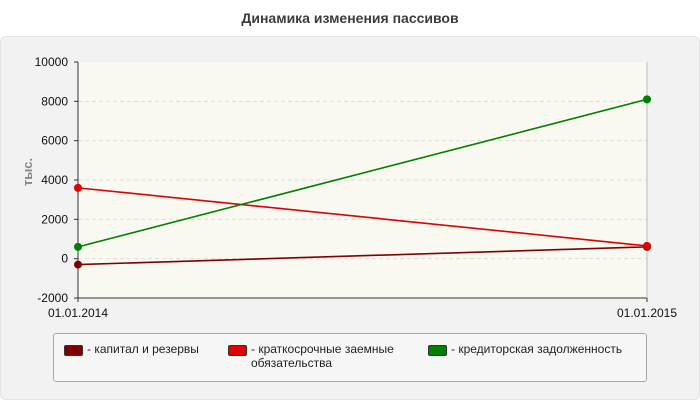 This screenshot has height=400, width=700. Describe the element at coordinates (350, 18) in the screenshot. I see `chart-title: Динамика изменения пассивов` at that location.